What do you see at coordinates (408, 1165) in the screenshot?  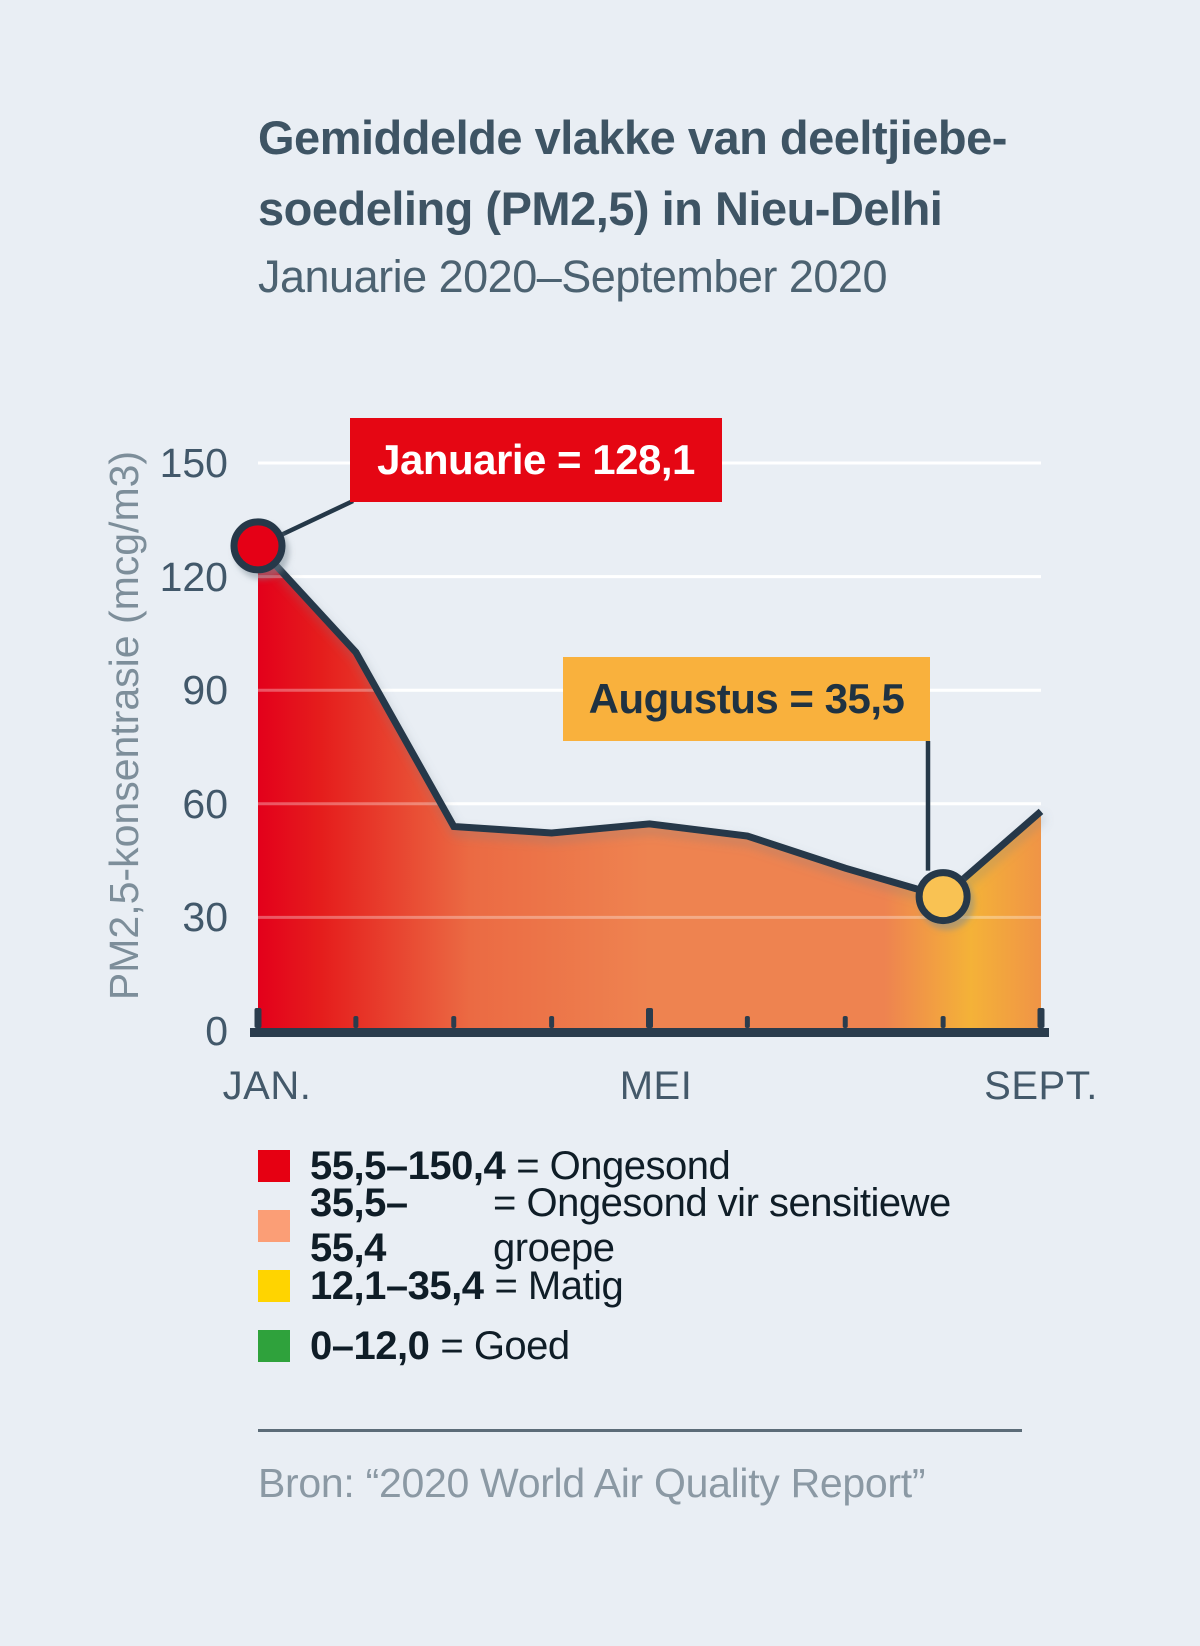 I see `legend-range: 55,5–150,4` at bounding box center [408, 1165].